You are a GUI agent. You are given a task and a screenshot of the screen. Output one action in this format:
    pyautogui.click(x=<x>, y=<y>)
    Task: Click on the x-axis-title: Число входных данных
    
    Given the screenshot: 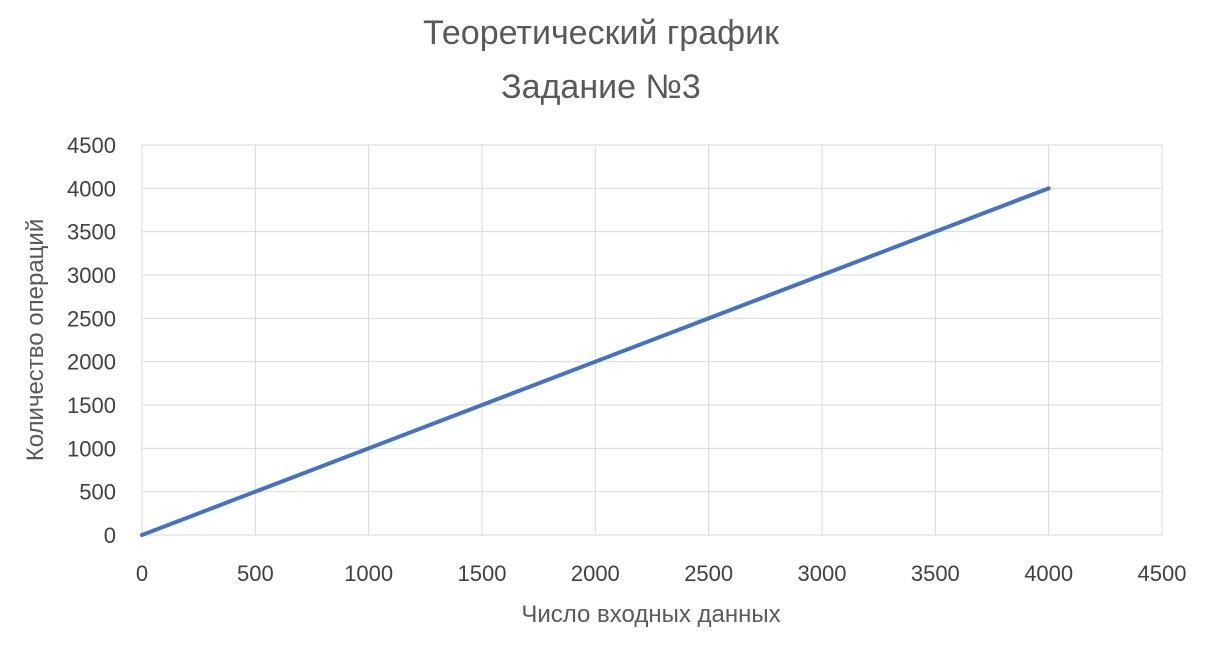 What is the action you would take?
    pyautogui.click(x=650, y=614)
    